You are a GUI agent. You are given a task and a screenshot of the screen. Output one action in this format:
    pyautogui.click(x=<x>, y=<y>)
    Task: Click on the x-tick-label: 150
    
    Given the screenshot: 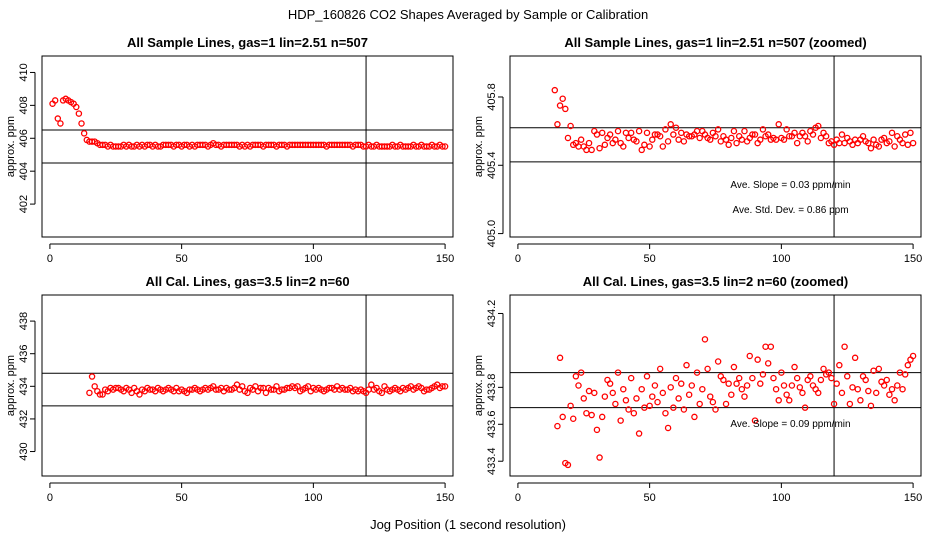 What is the action you would take?
    pyautogui.click(x=913, y=498)
    